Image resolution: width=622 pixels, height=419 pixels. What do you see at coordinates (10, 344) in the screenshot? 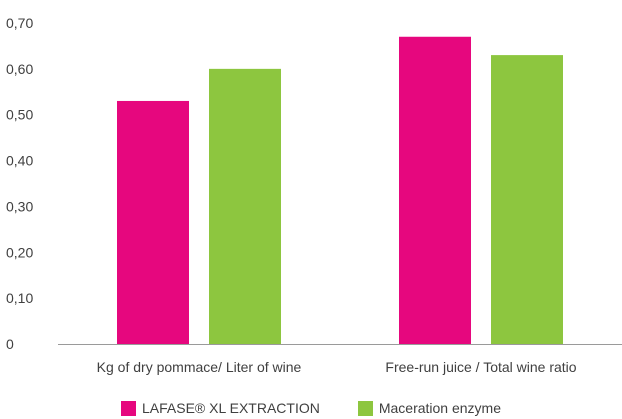
I see `y-tick-label: 0` at bounding box center [10, 344].